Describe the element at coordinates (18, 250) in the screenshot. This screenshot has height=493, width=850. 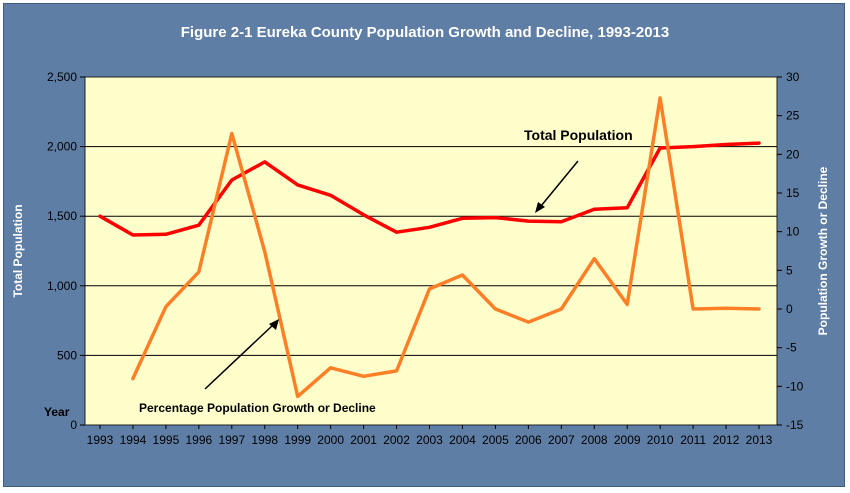
I see `left-axis-title: Total Population` at that location.